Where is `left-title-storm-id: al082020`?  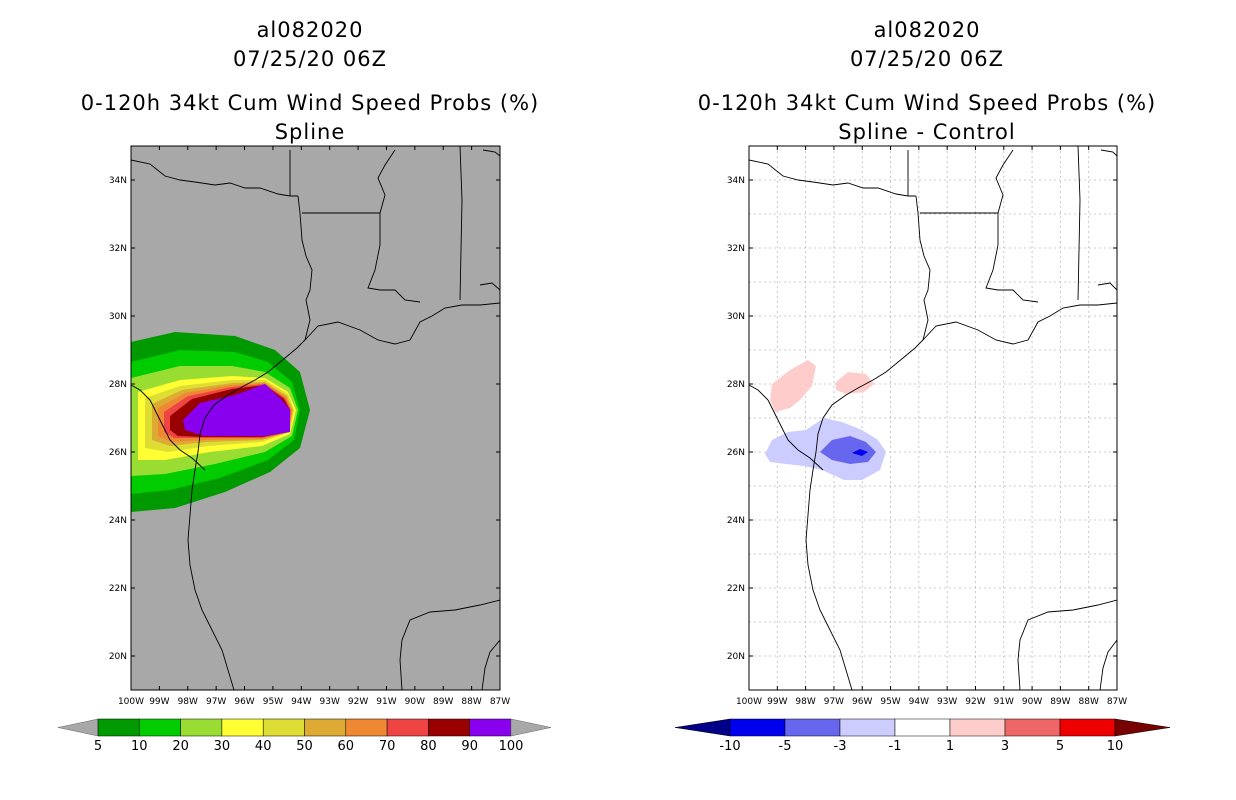 left-title-storm-id: al082020 is located at coordinates (310, 30).